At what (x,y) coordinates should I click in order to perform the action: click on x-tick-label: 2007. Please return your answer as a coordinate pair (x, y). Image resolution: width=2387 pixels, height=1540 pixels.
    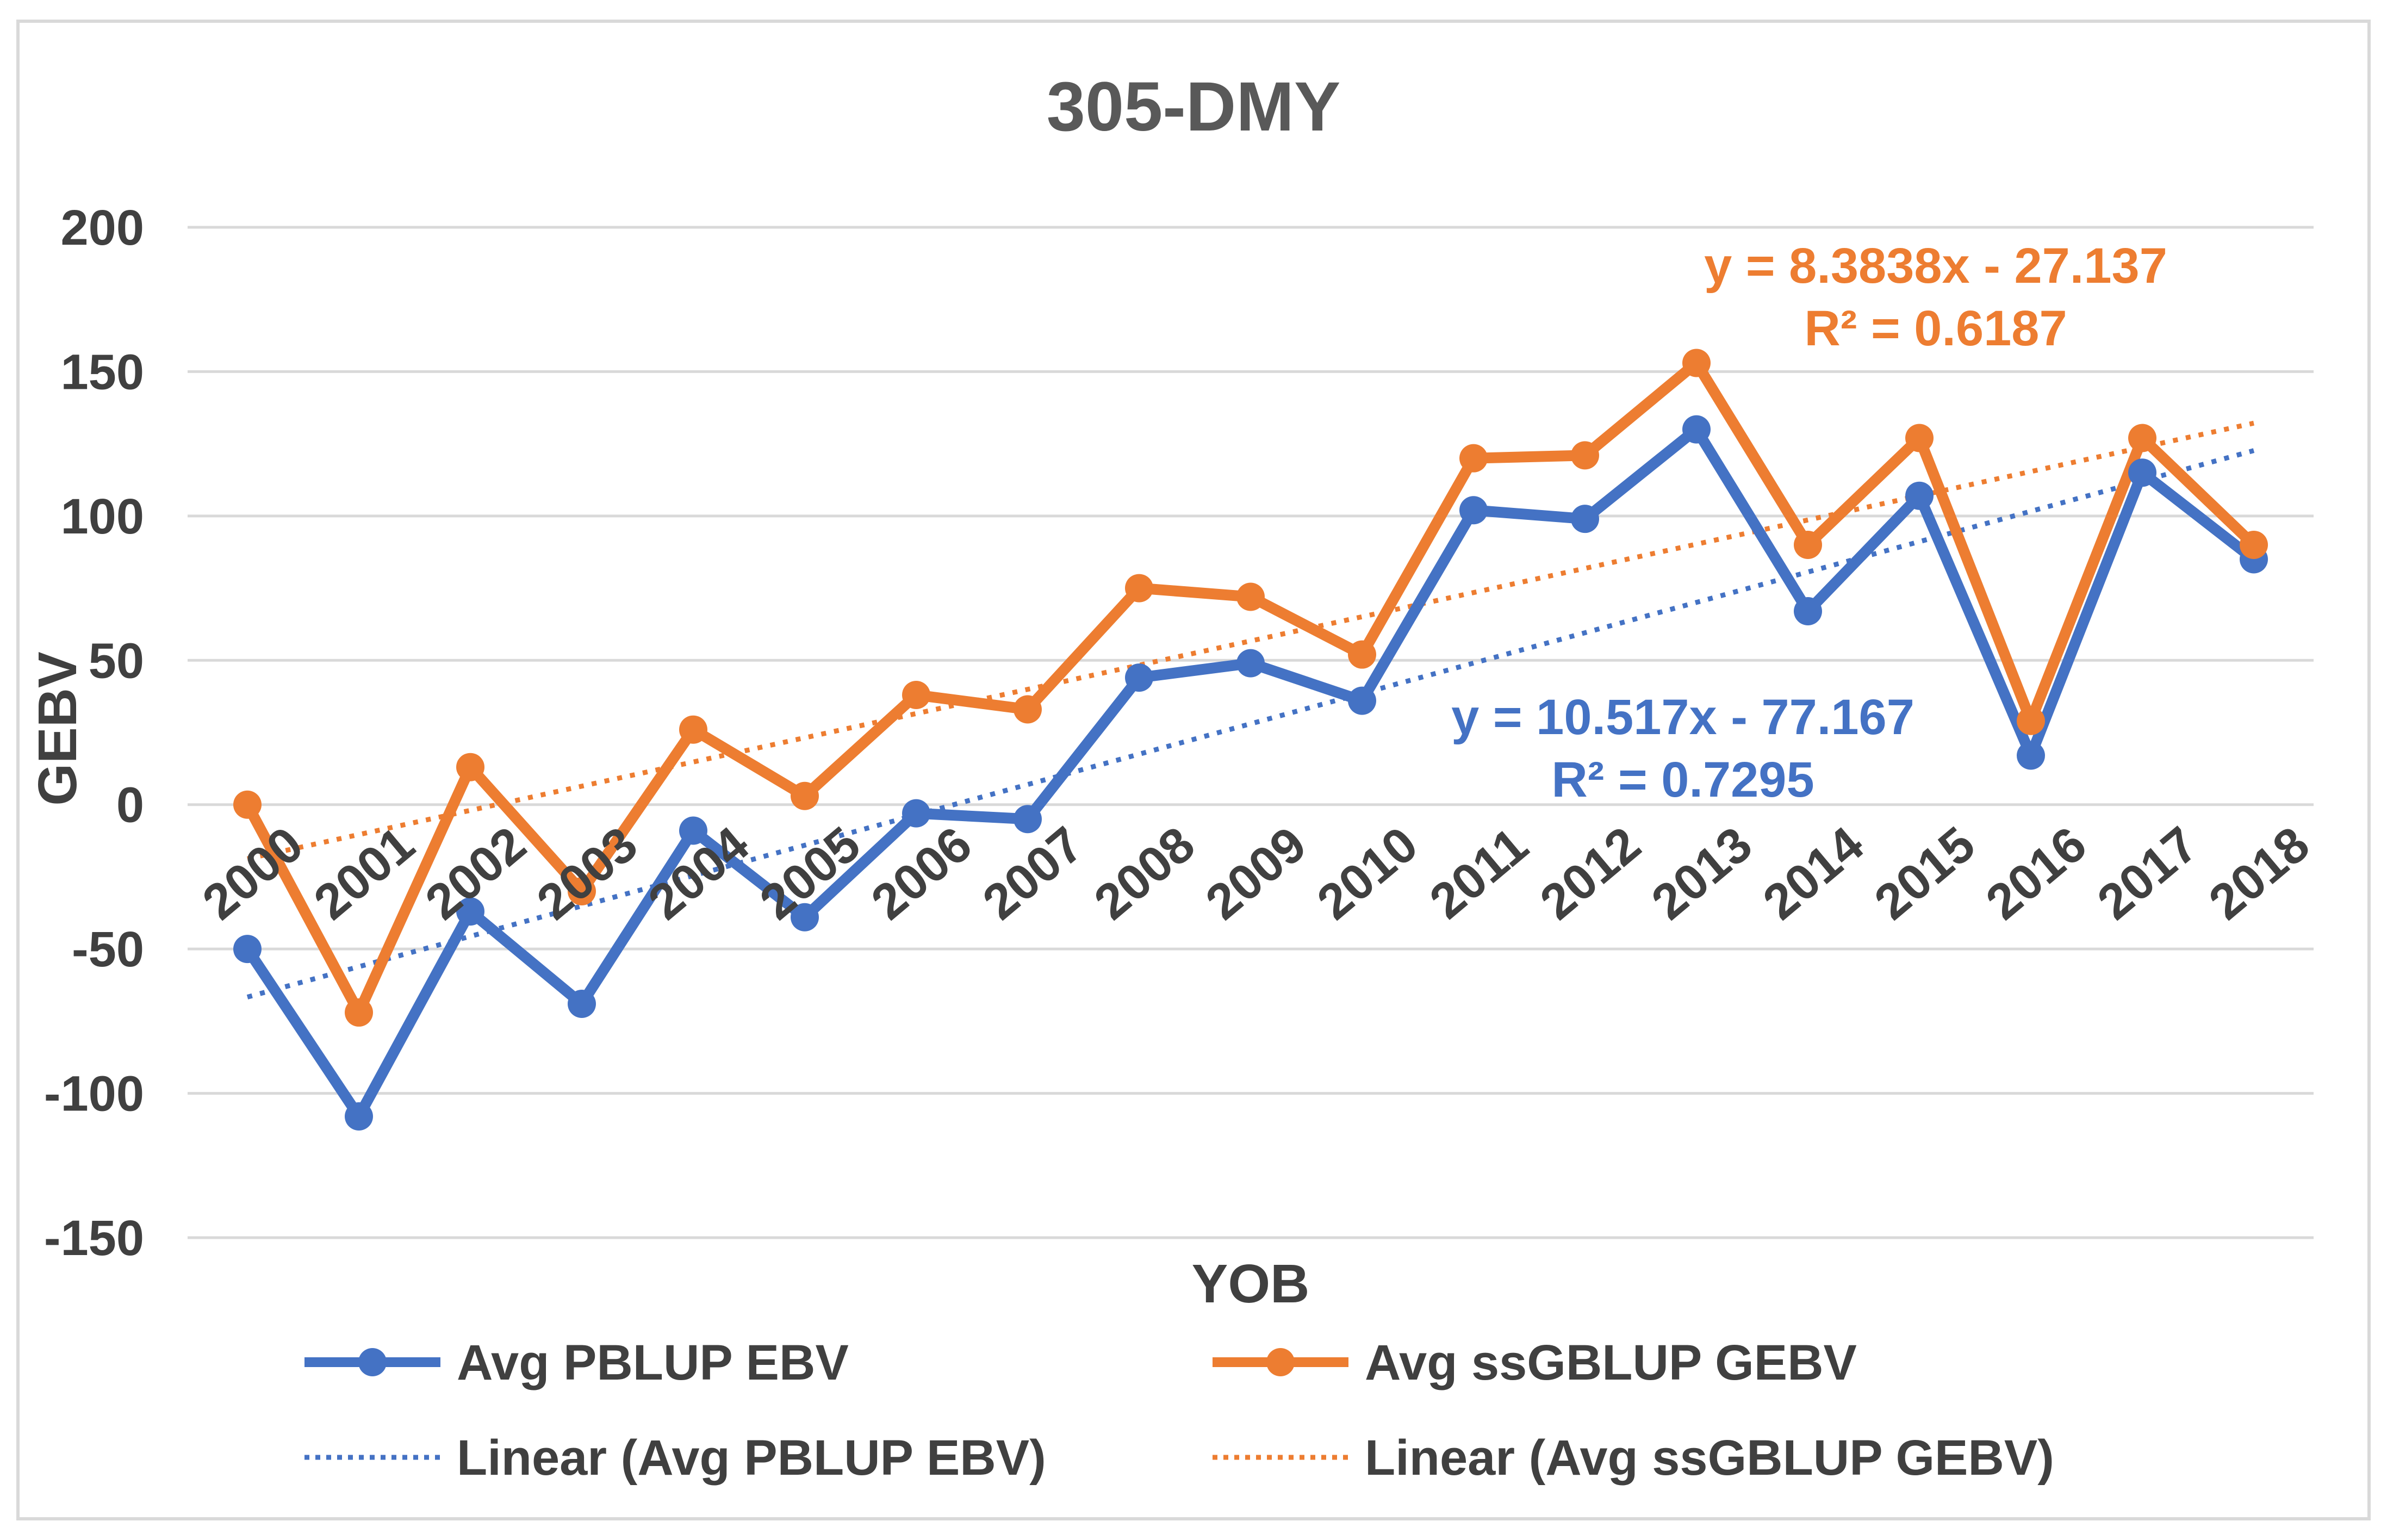
    Looking at the image, I should click on (1033, 873).